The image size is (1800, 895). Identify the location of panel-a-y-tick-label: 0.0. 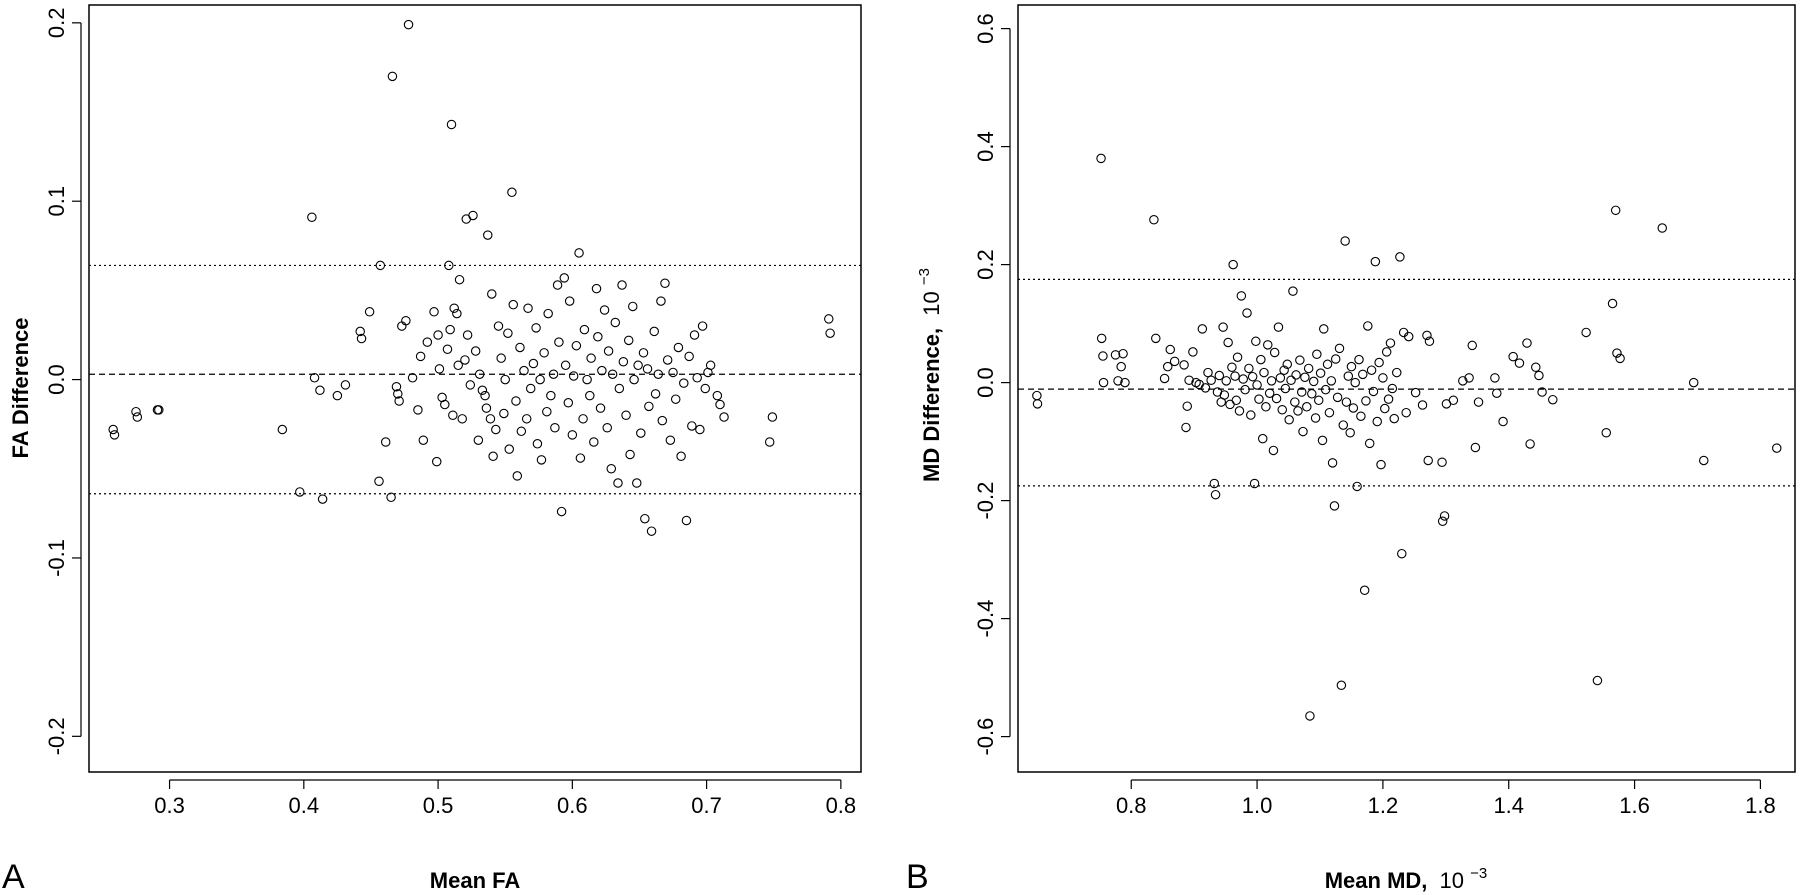
(56, 379).